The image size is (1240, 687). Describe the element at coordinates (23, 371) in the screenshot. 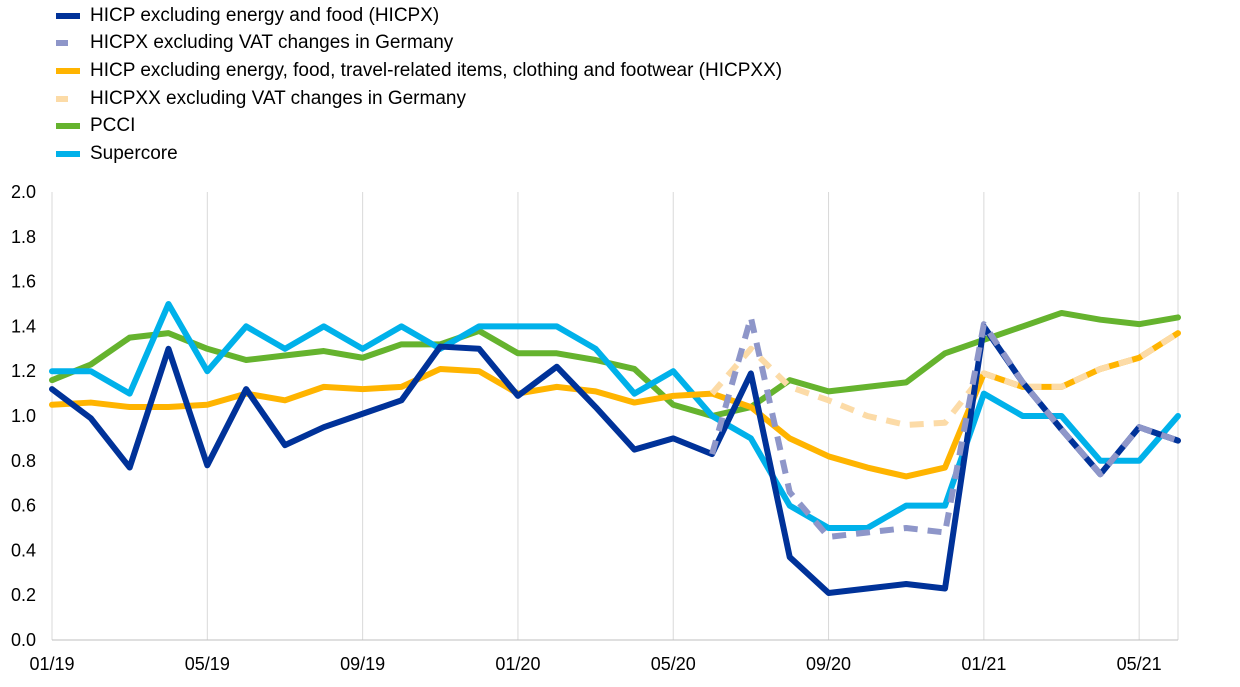

I see `y-tick-label: 1.2` at that location.